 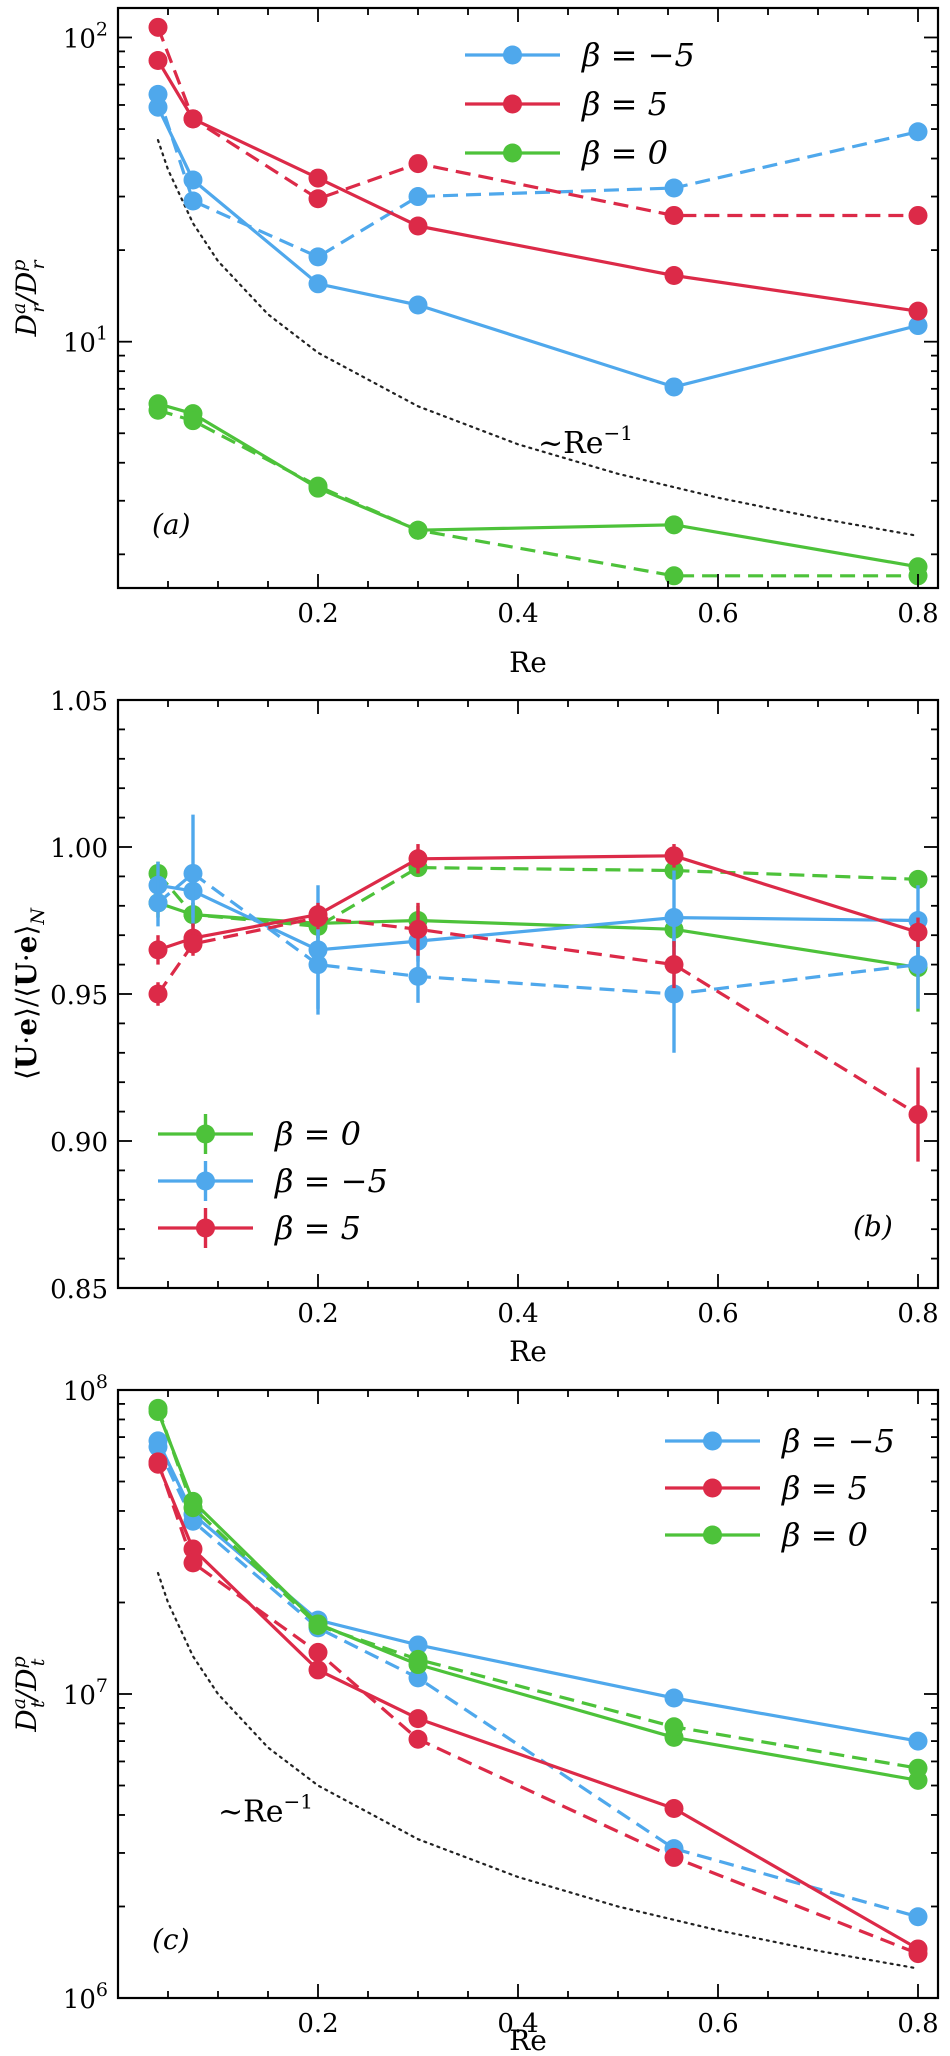 I want to click on y-tick-label: 10⁸, so click(x=85, y=1389).